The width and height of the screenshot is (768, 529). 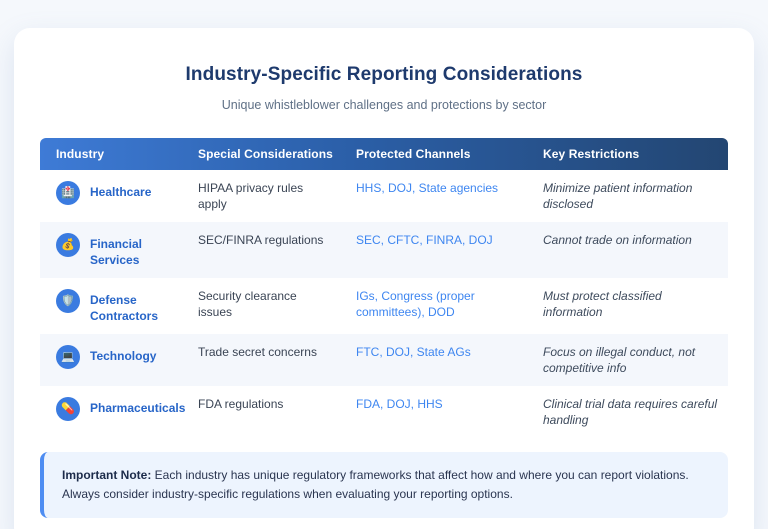 What do you see at coordinates (413, 352) in the screenshot?
I see `protected-channels-link: FTC, DOJ, State AGs` at bounding box center [413, 352].